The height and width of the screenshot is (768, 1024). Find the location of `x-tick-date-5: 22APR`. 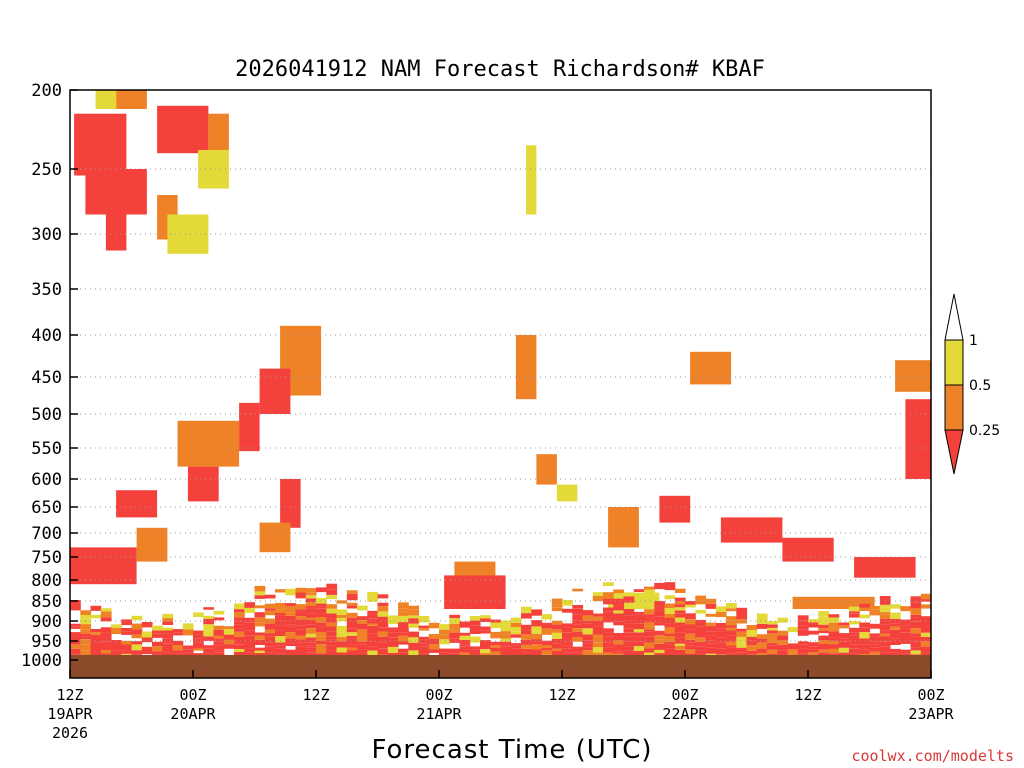

x-tick-date-5: 22APR is located at coordinates (685, 714).